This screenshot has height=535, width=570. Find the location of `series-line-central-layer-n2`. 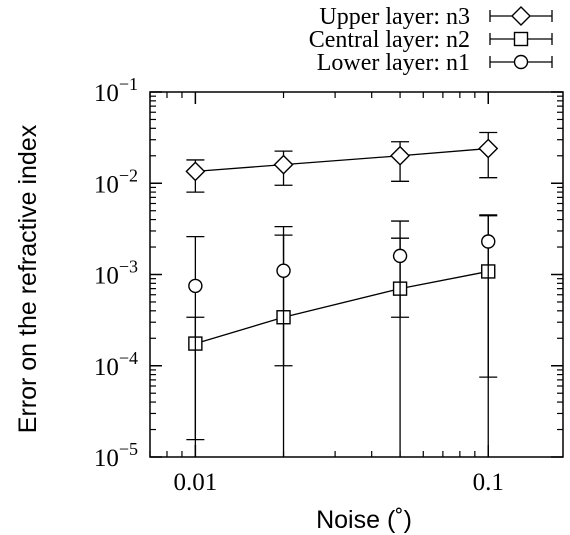

series-line-central-layer-n2 is located at coordinates (342, 307).